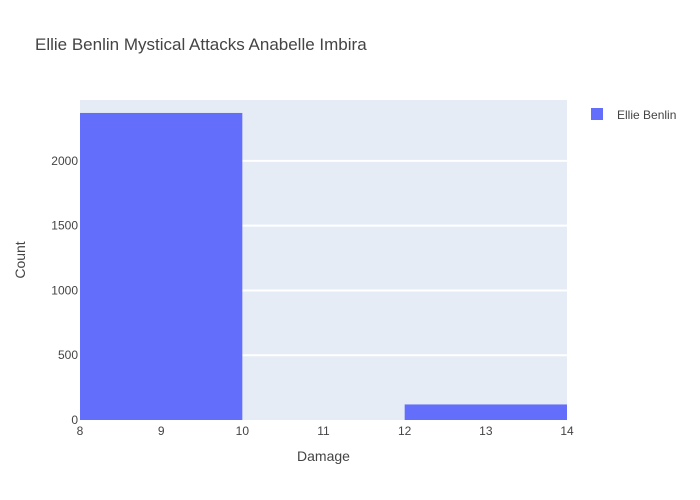 Image resolution: width=700 pixels, height=500 pixels. I want to click on y-tick-label: 2000, so click(64, 161).